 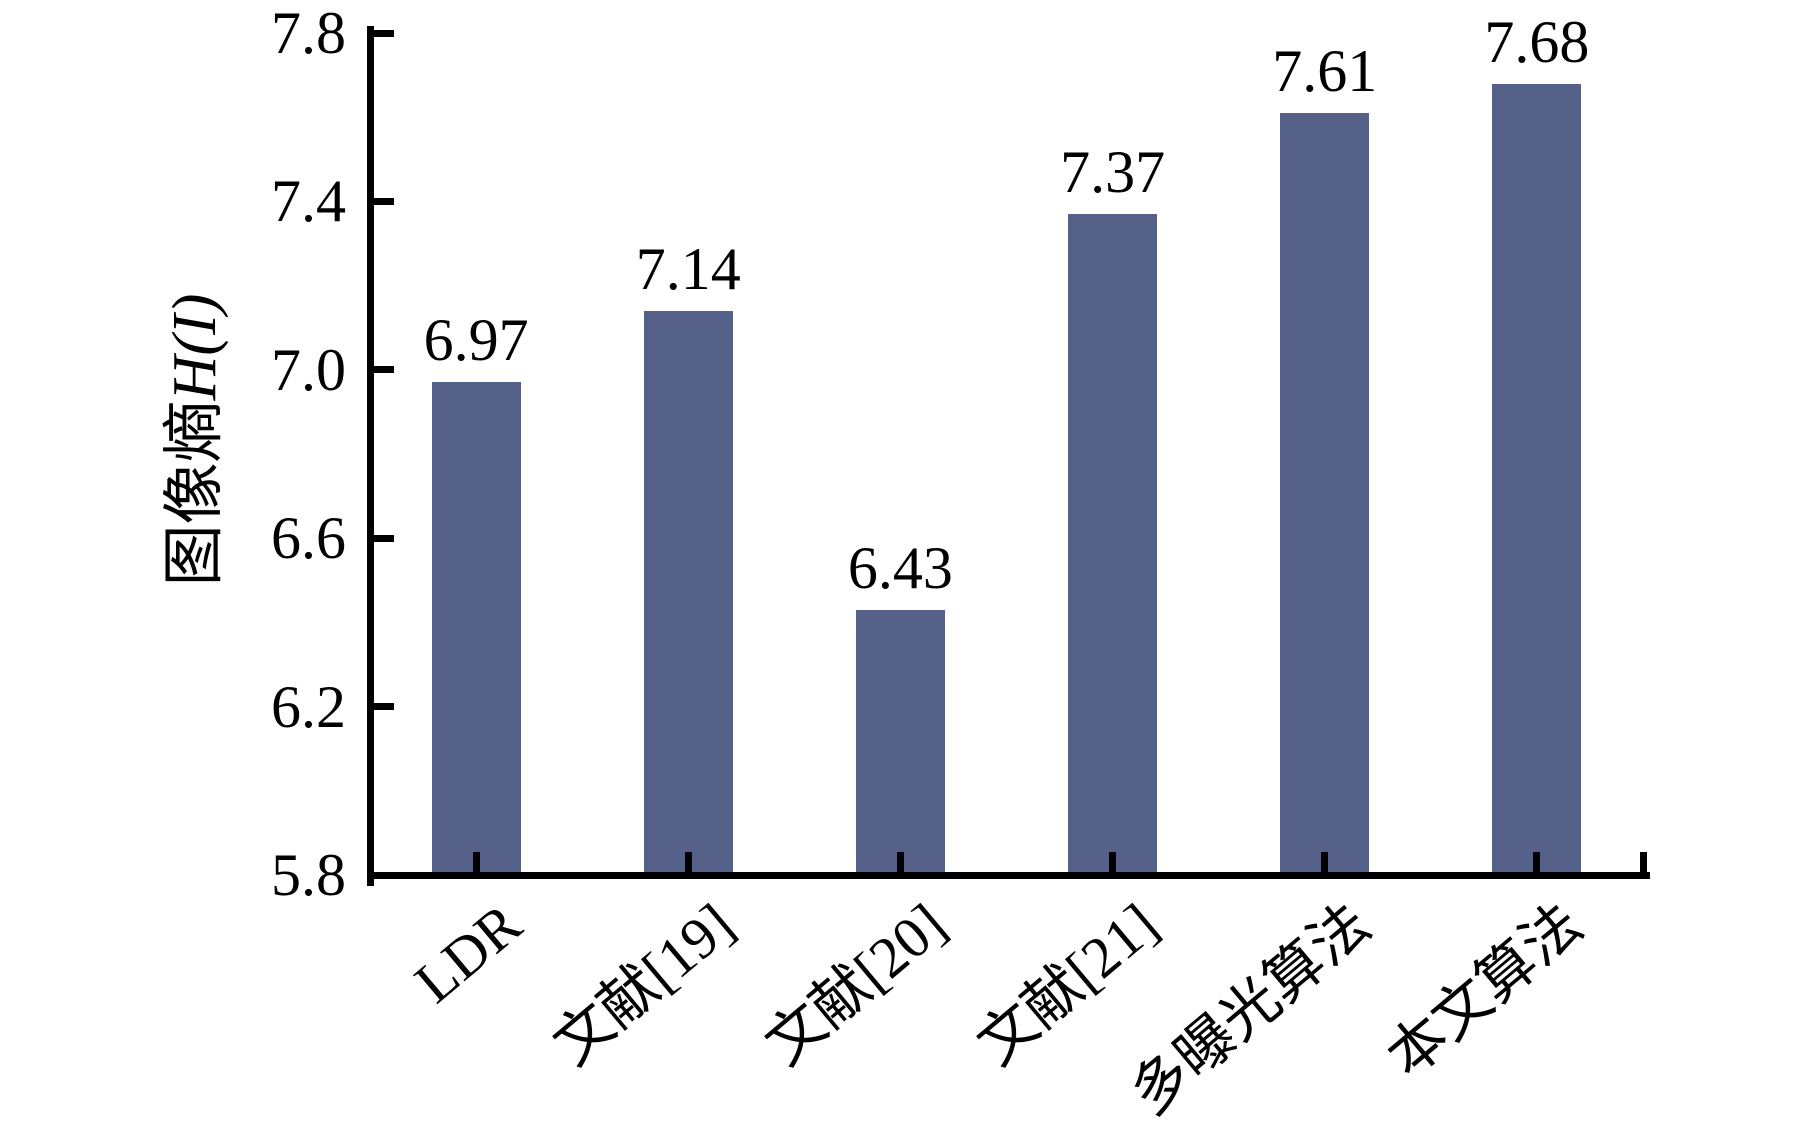 What do you see at coordinates (308, 538) in the screenshot?
I see `y-tick-label: 6.6` at bounding box center [308, 538].